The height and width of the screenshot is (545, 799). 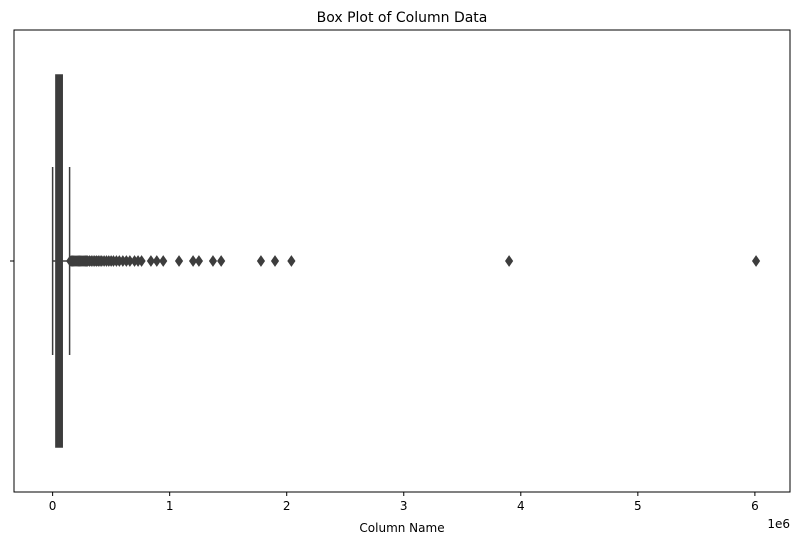 I want to click on x-tick-label: 3, so click(x=404, y=506).